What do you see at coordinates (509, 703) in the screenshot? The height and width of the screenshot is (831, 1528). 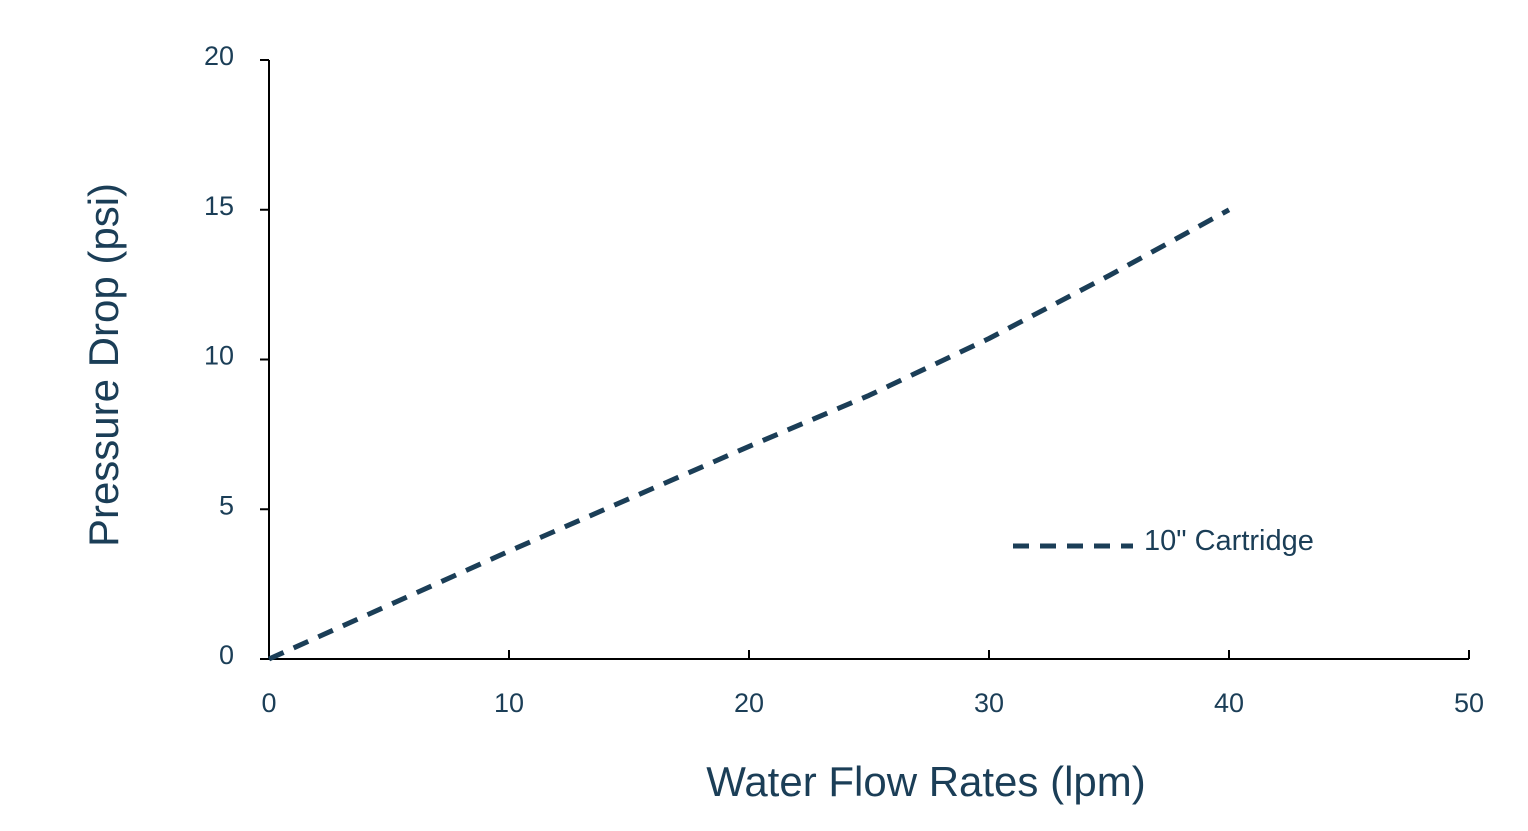 I see `x-tick-label: 10` at bounding box center [509, 703].